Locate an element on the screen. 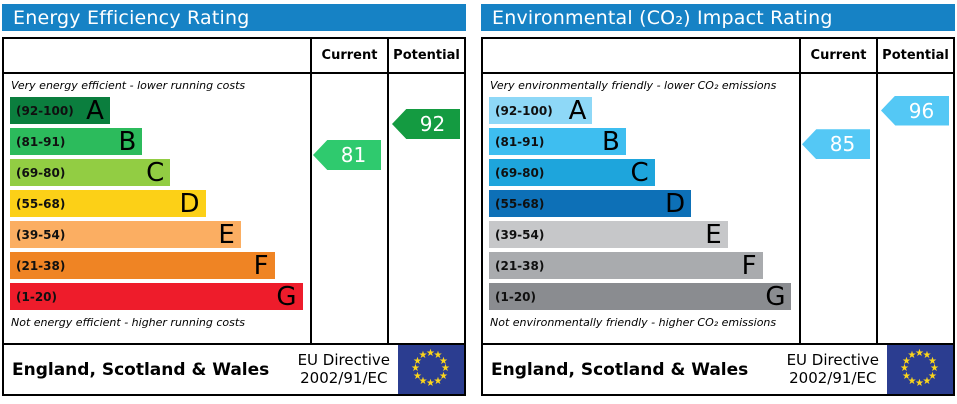 The width and height of the screenshot is (957, 404). potential-rating-arrow: 92 is located at coordinates (426, 124).